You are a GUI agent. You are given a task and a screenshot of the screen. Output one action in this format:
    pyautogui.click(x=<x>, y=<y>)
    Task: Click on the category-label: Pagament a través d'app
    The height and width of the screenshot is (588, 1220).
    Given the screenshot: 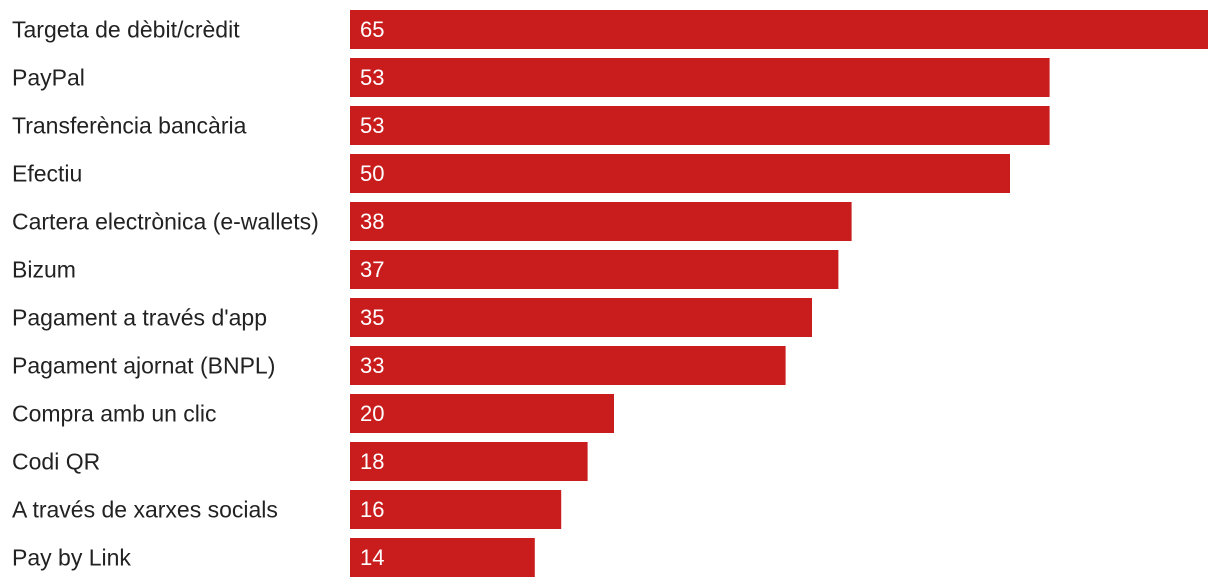 What is the action you would take?
    pyautogui.click(x=139, y=318)
    